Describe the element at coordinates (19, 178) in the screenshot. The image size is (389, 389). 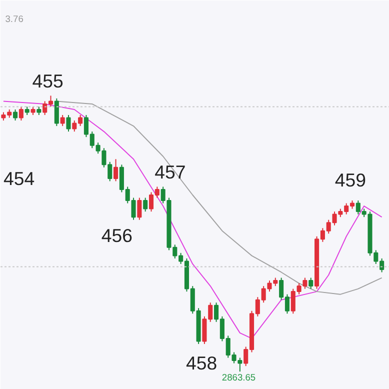
I see `annotation: 454` at that location.